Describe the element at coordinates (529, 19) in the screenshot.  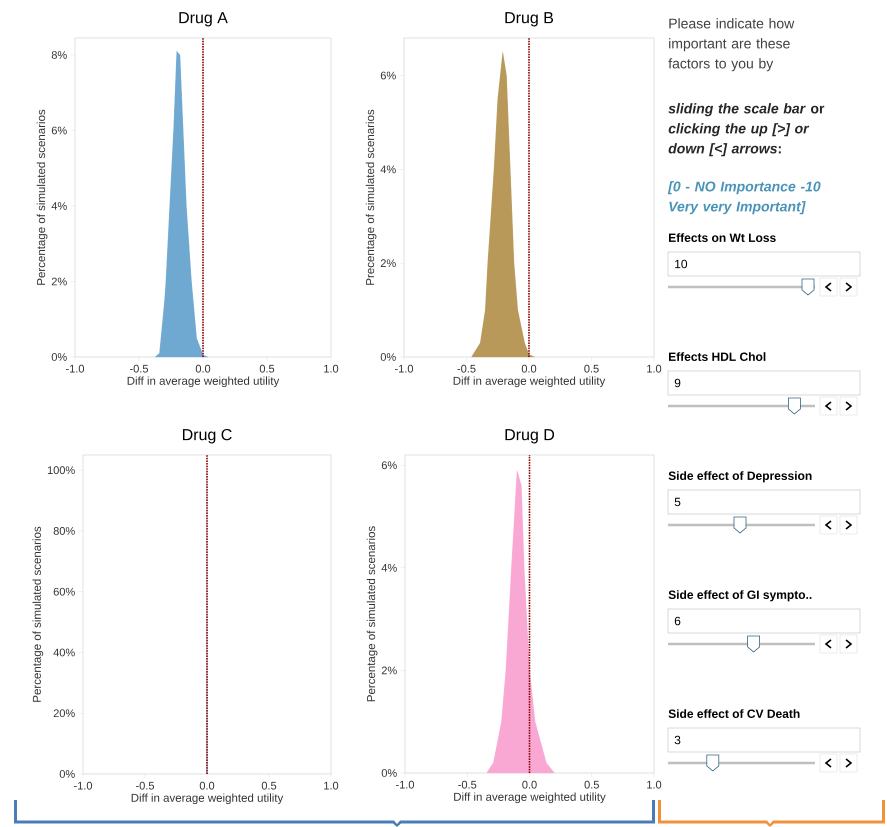
I see `chart-title: Drug B` at that location.